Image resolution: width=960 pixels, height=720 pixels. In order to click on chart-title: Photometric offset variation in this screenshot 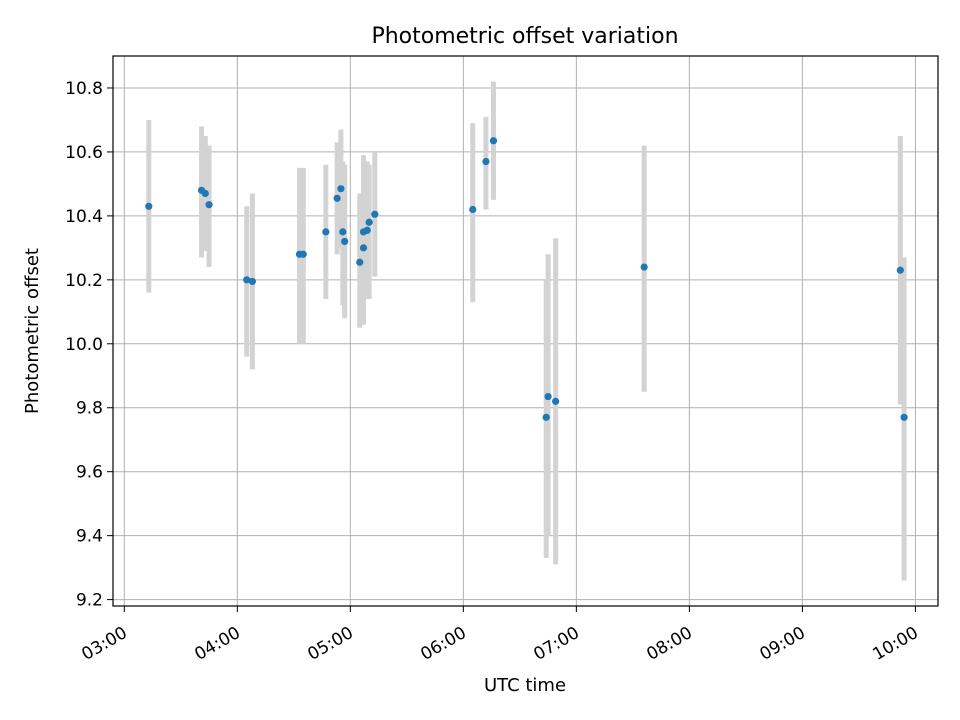, I will do `click(524, 36)`.